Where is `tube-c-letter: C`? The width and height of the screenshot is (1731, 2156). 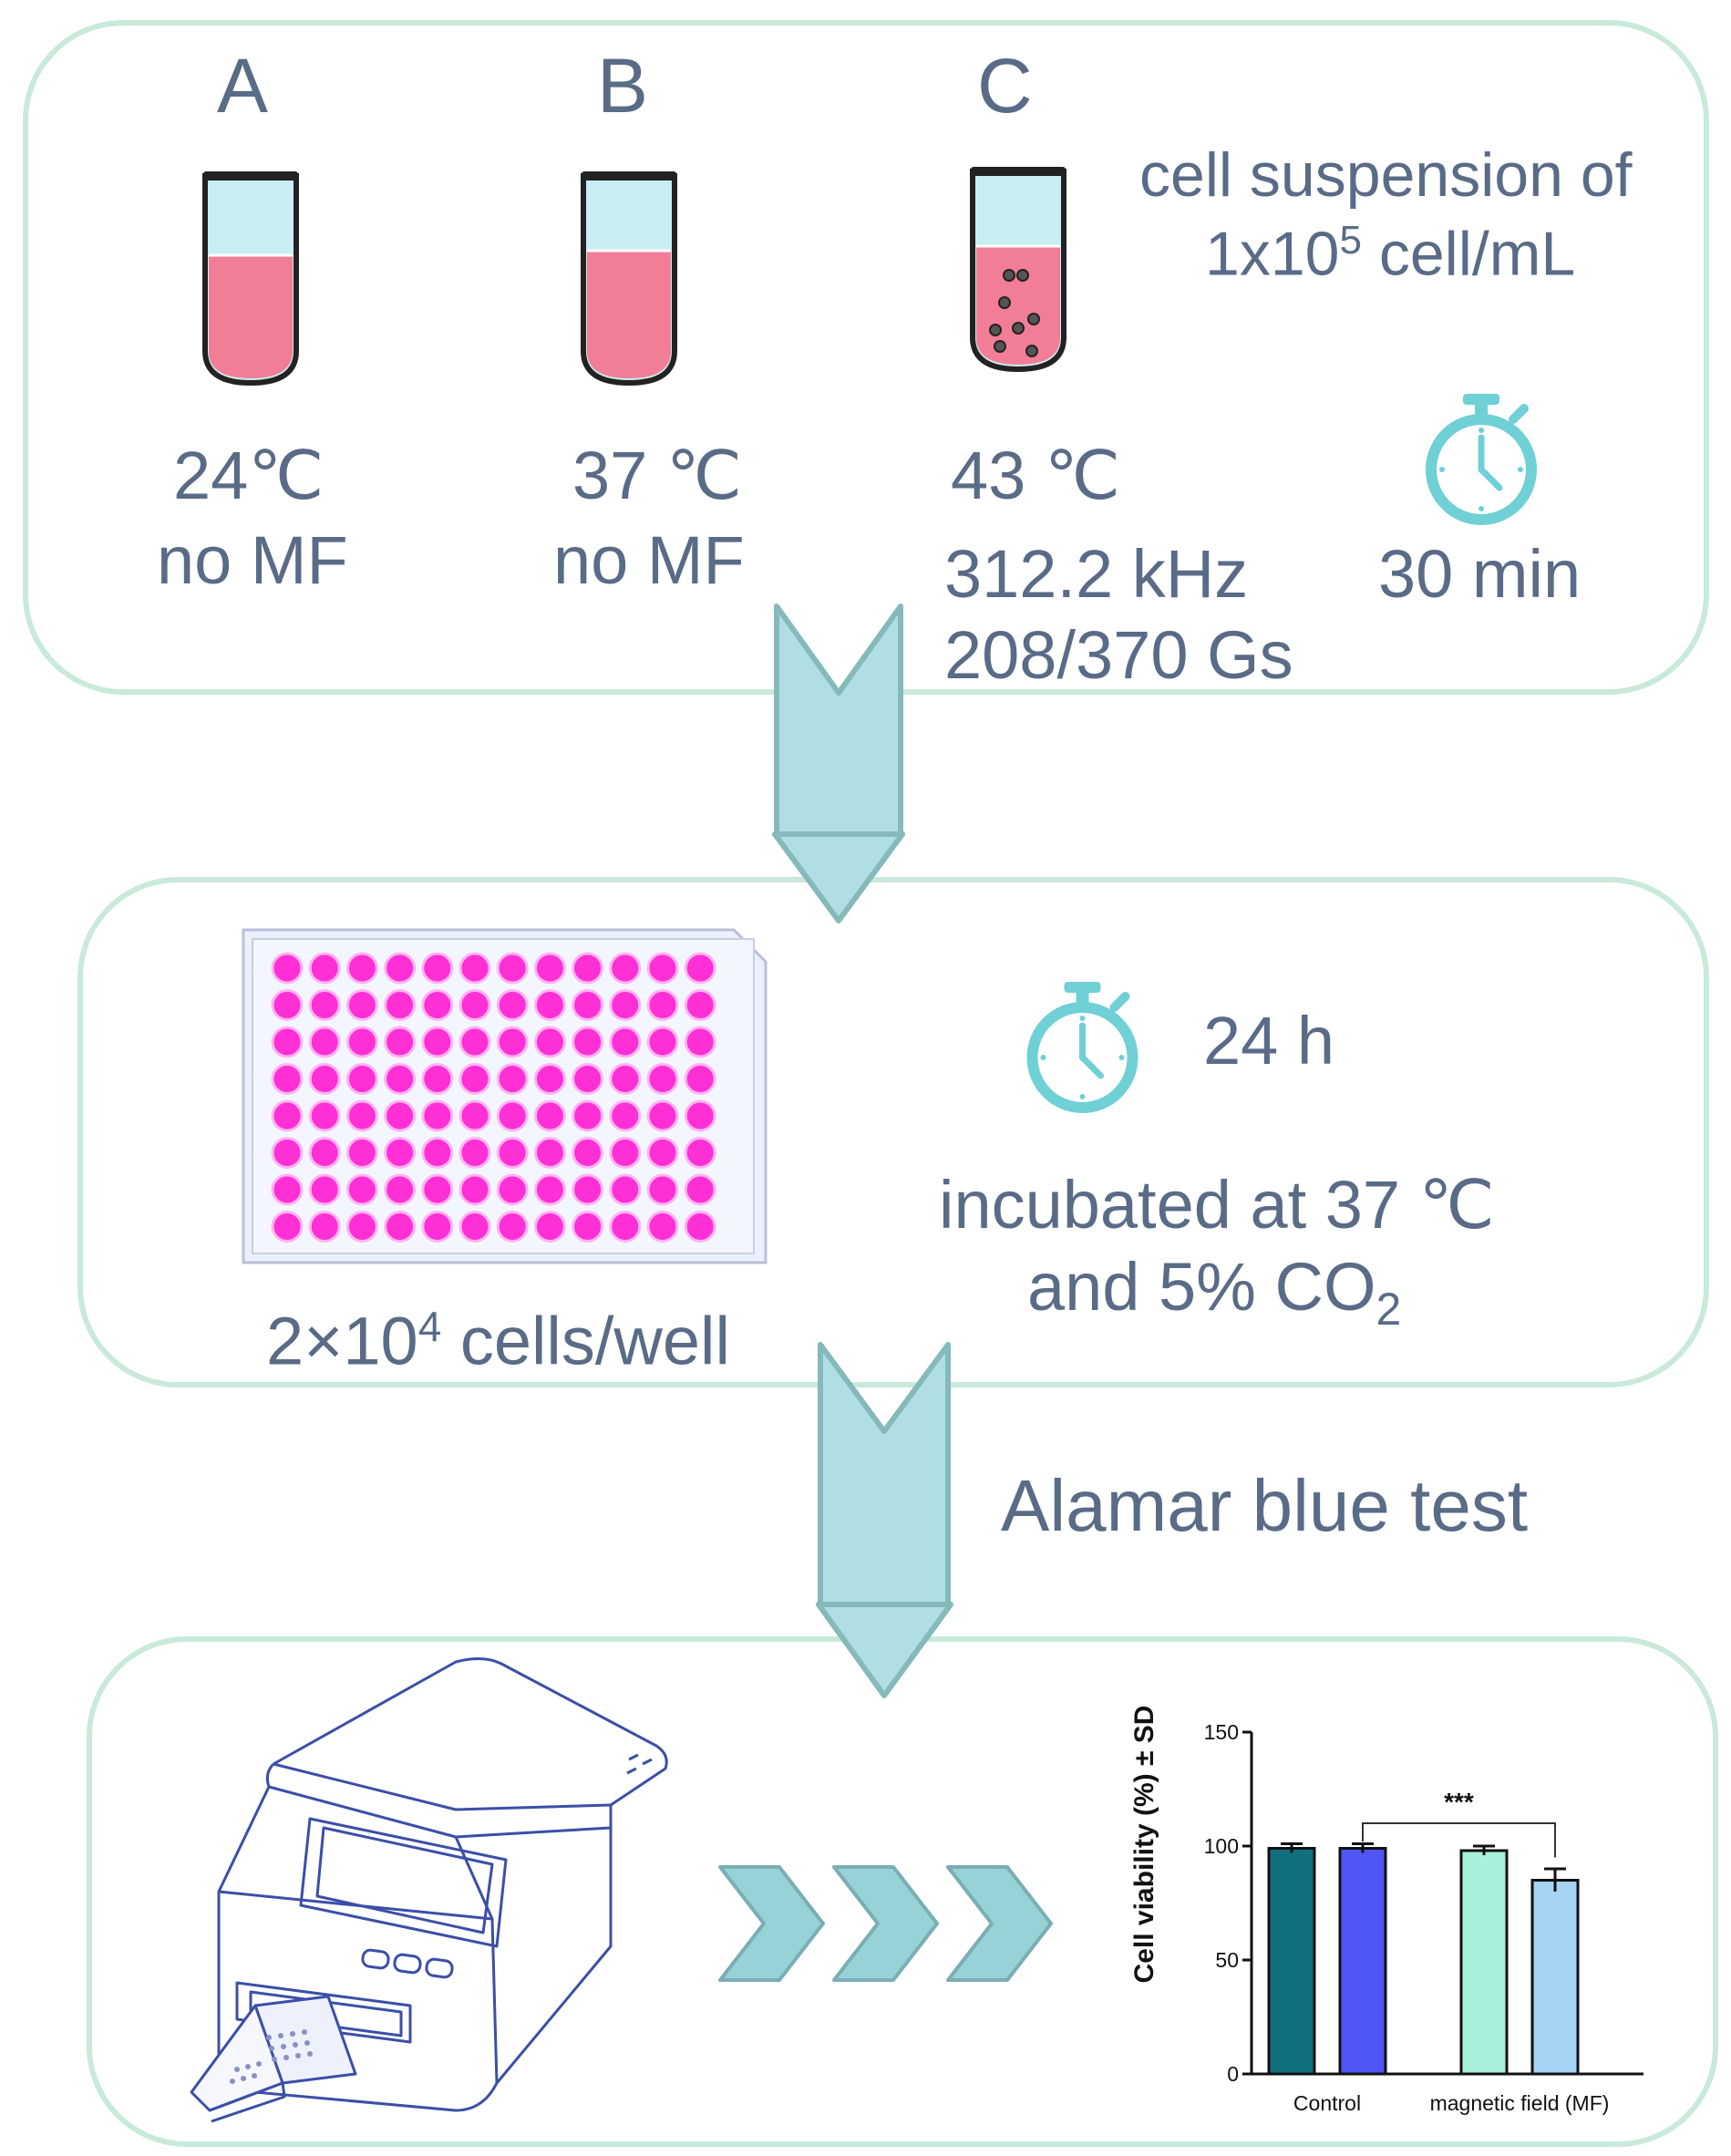 tube-c-letter: C is located at coordinates (1005, 86).